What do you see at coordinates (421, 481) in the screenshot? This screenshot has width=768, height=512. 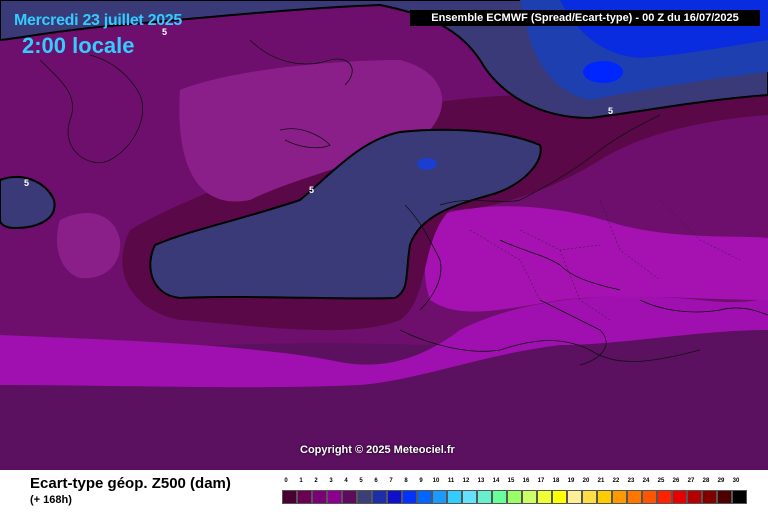 I see `legend-tick-label: 9` at bounding box center [421, 481].